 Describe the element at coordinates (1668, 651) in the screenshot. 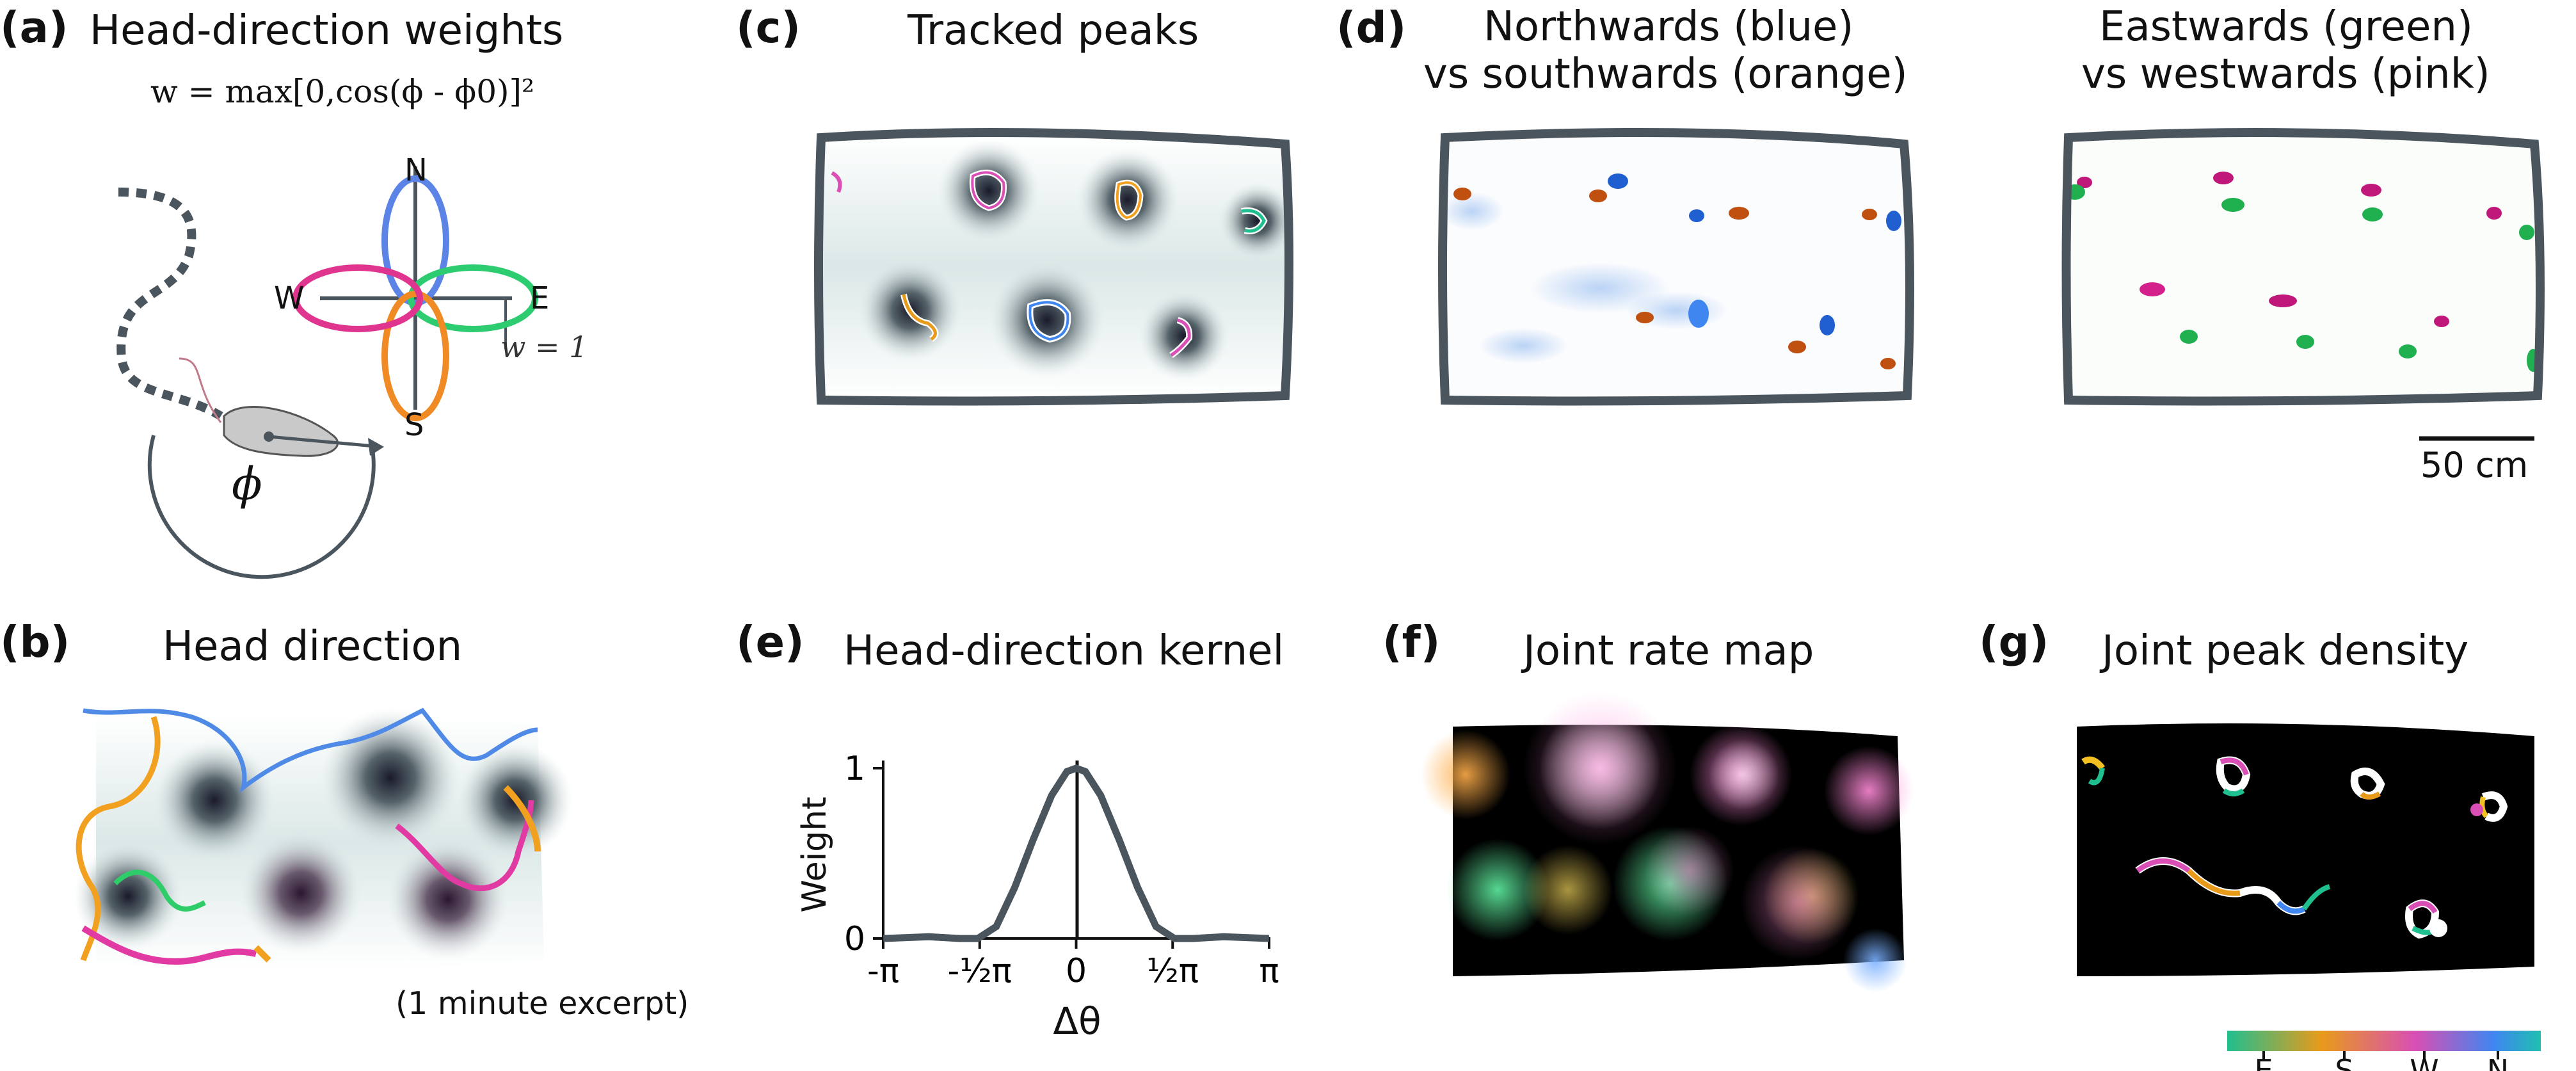

I see `panel-f-title: Joint rate map` at that location.